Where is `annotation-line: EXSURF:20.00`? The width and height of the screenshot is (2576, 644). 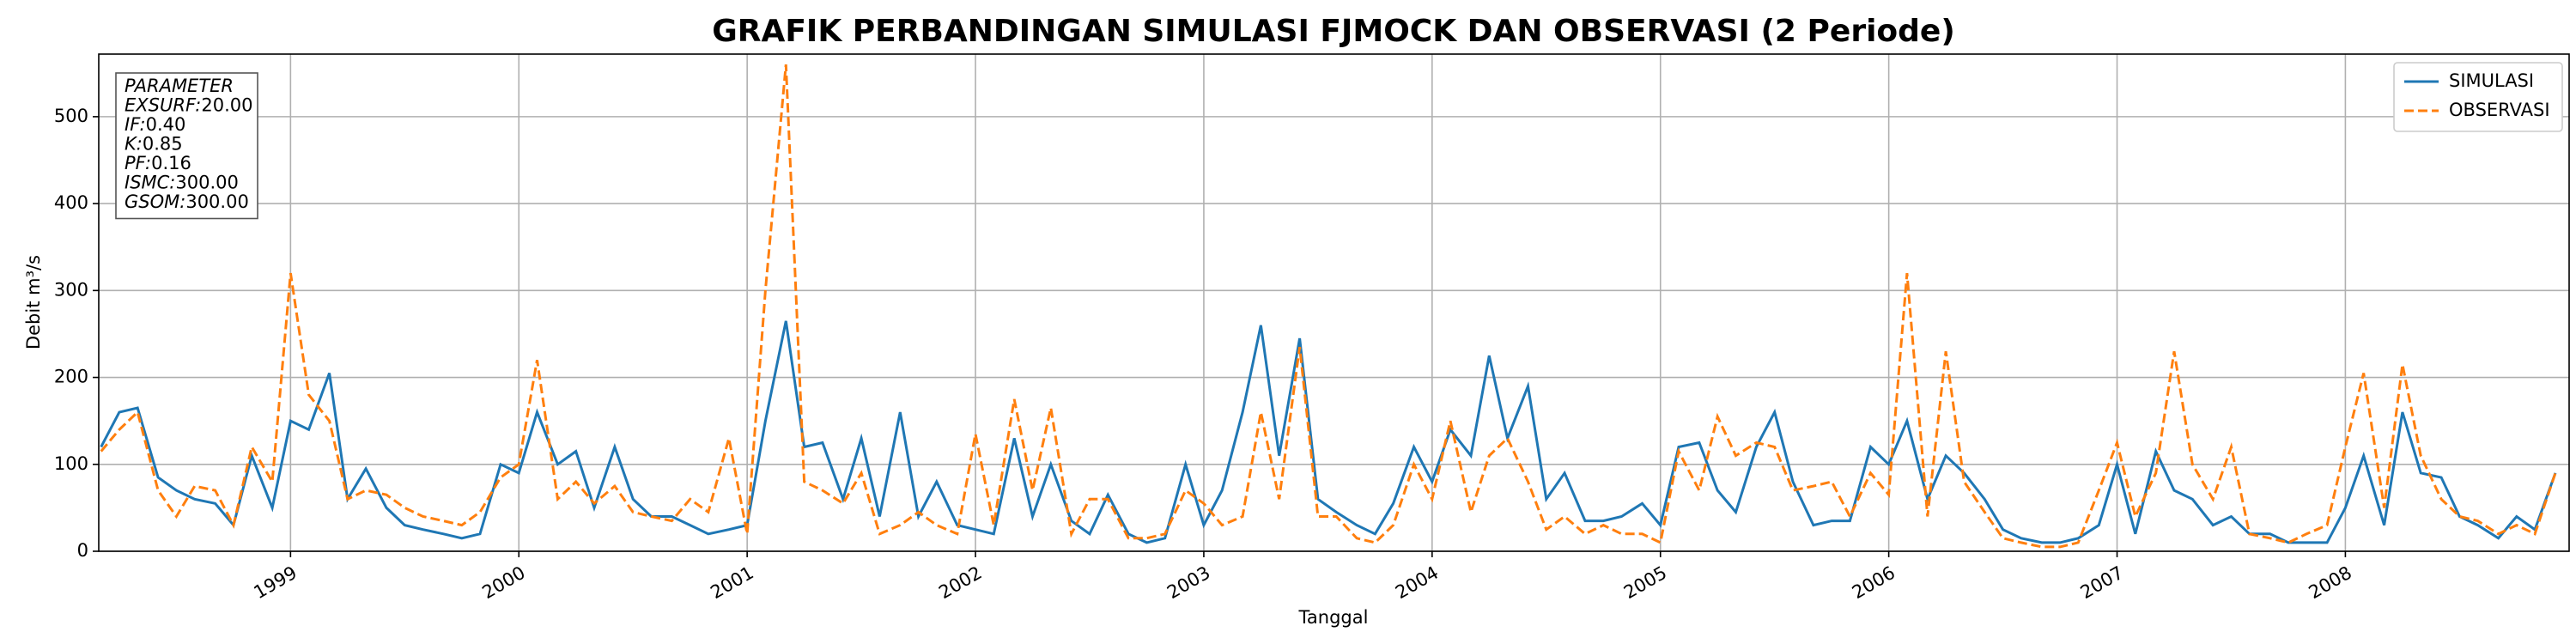
annotation-line: EXSURF:20.00 is located at coordinates (188, 106).